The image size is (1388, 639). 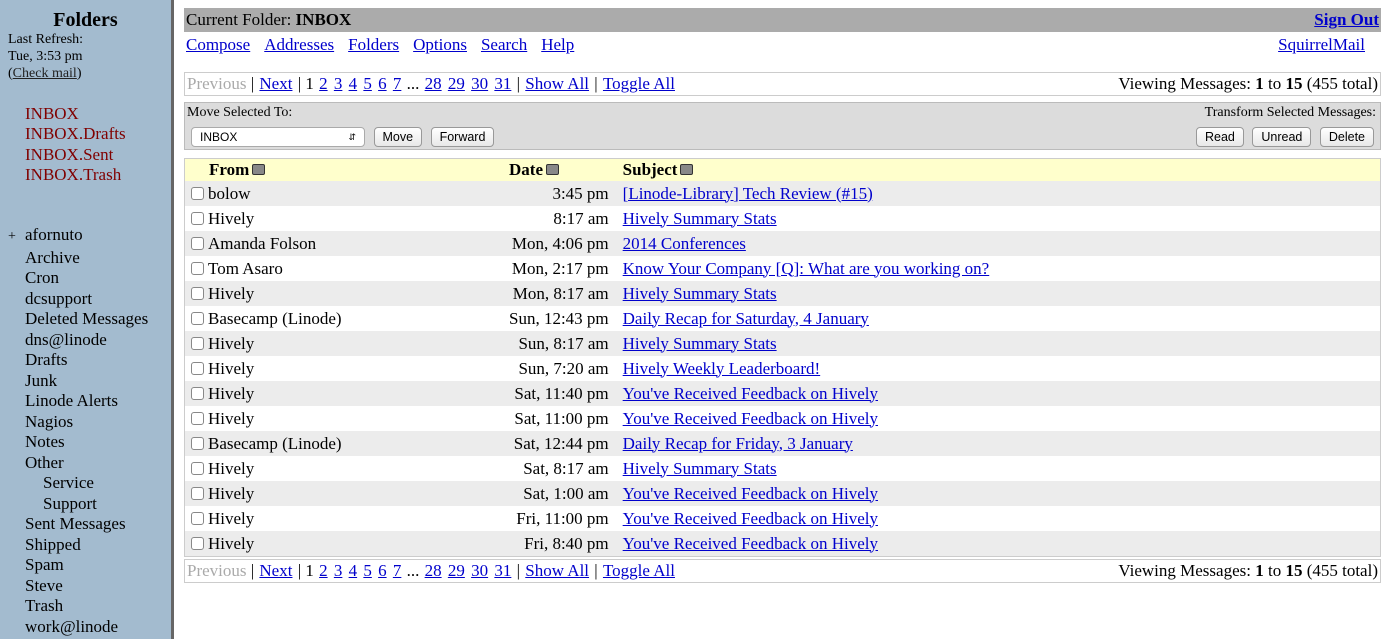 I want to click on nav-addresses: Addresses, so click(x=299, y=44).